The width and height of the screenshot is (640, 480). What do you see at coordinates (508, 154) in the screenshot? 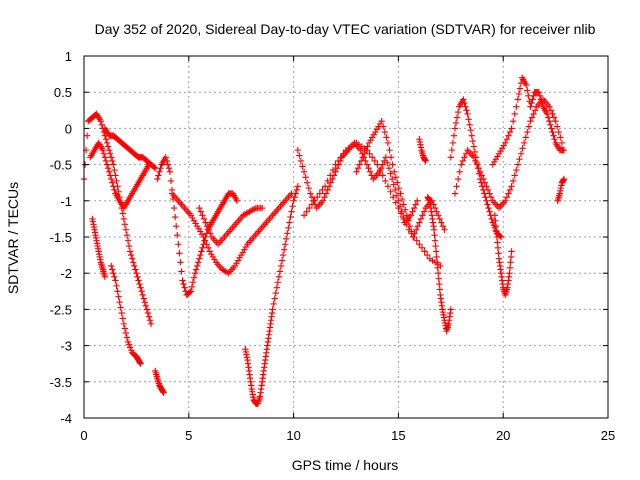
I see `series-s17` at bounding box center [508, 154].